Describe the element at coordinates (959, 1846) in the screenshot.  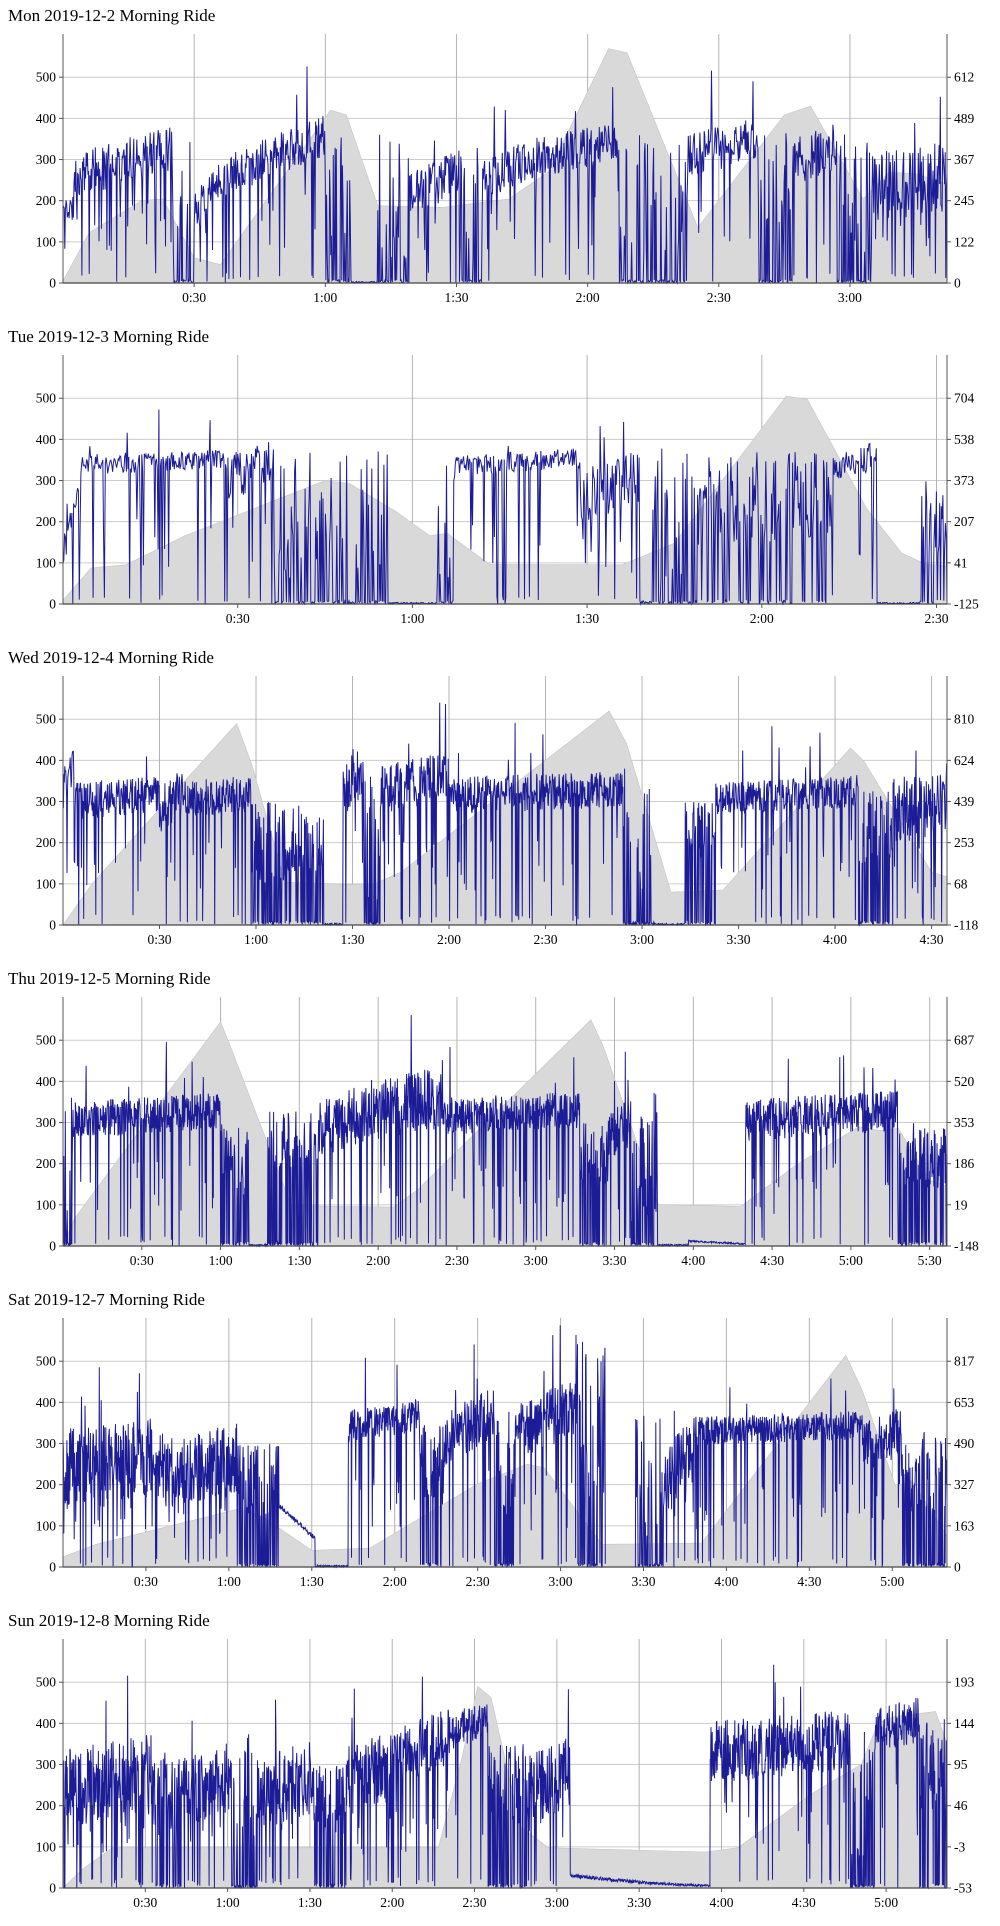
I see `right-axis-tick-label: -3` at that location.